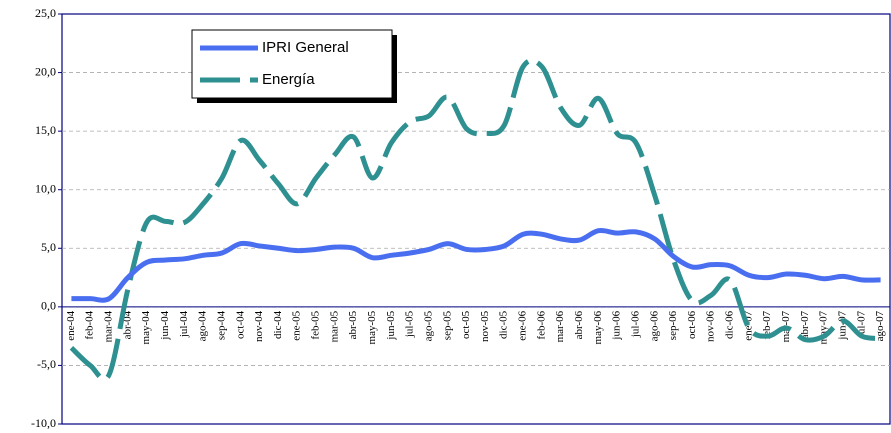 This screenshot has height=433, width=891. I want to click on x-tick-label: feb-04, so click(90, 324).